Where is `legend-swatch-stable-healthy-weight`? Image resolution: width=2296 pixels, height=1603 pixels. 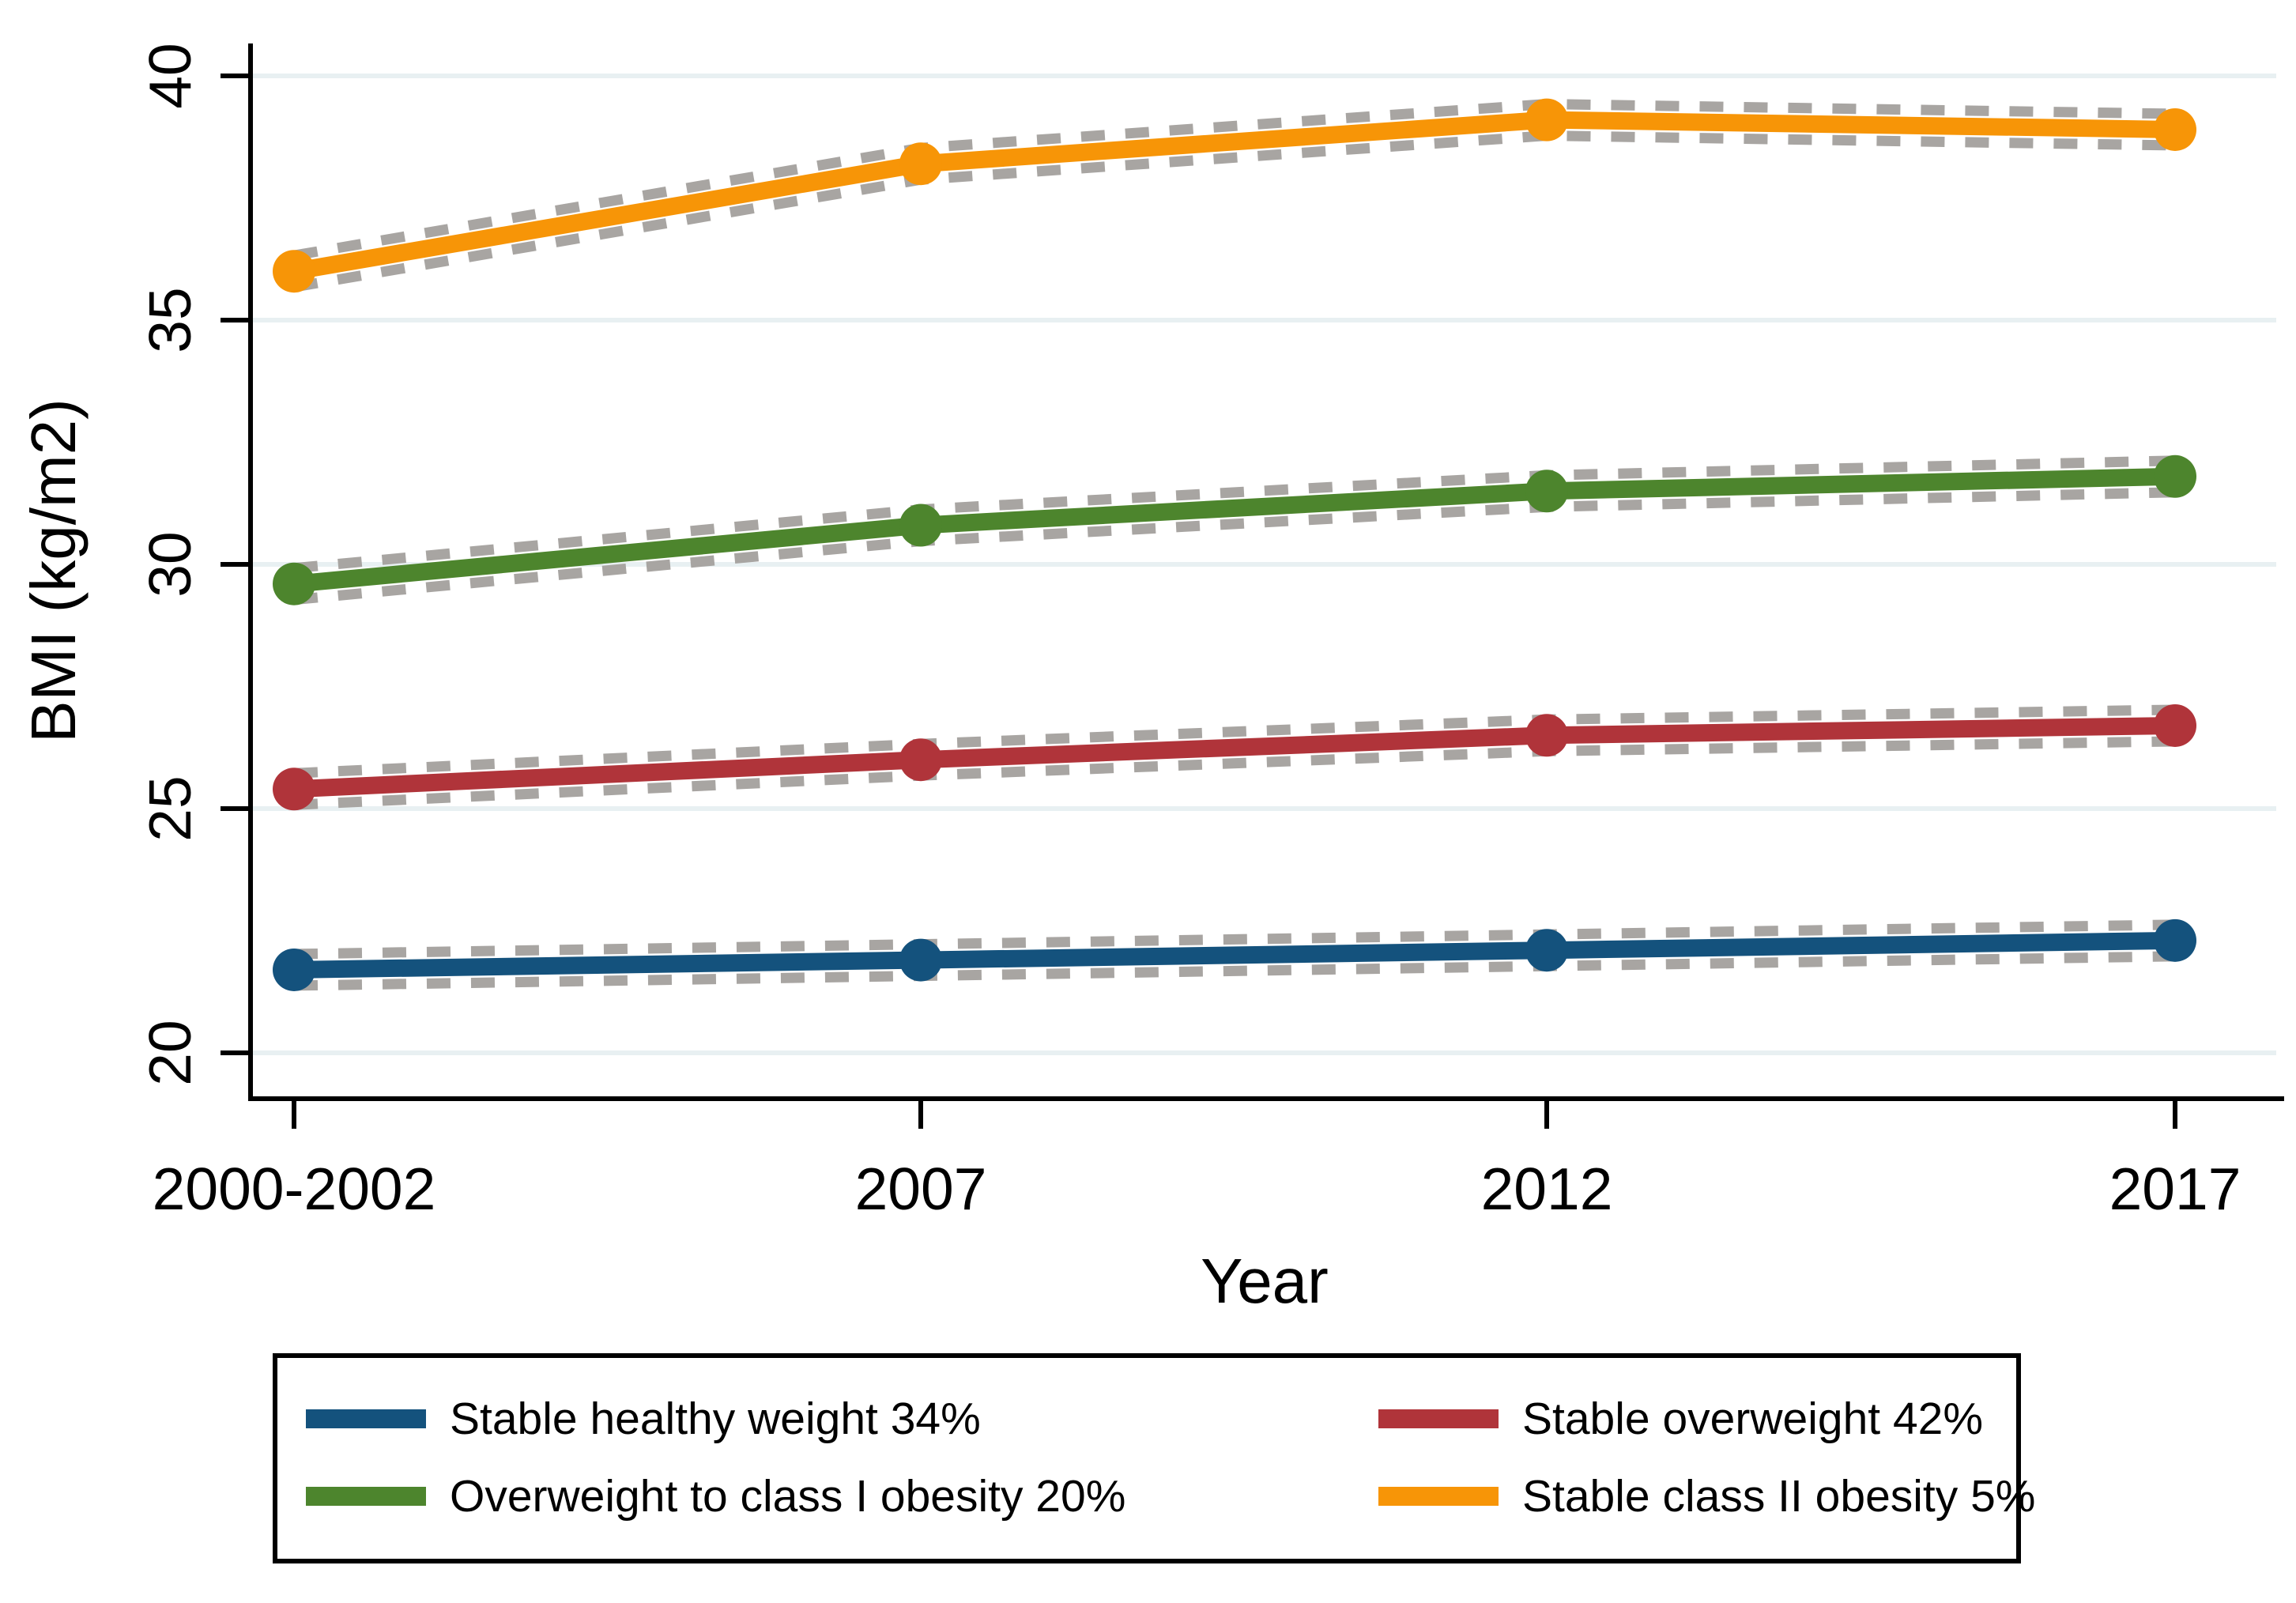
legend-swatch-stable-healthy-weight is located at coordinates (366, 1418).